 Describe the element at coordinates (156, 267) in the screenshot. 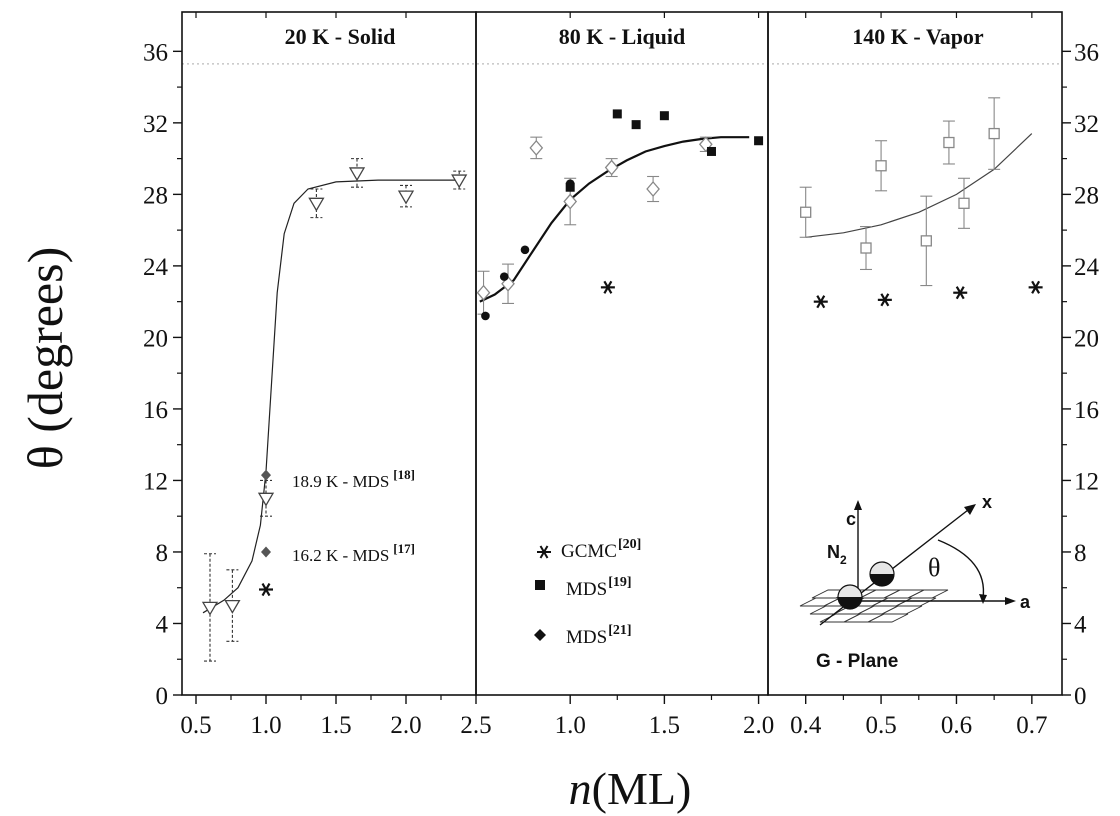

I see `y-tick-label-left: 24` at that location.